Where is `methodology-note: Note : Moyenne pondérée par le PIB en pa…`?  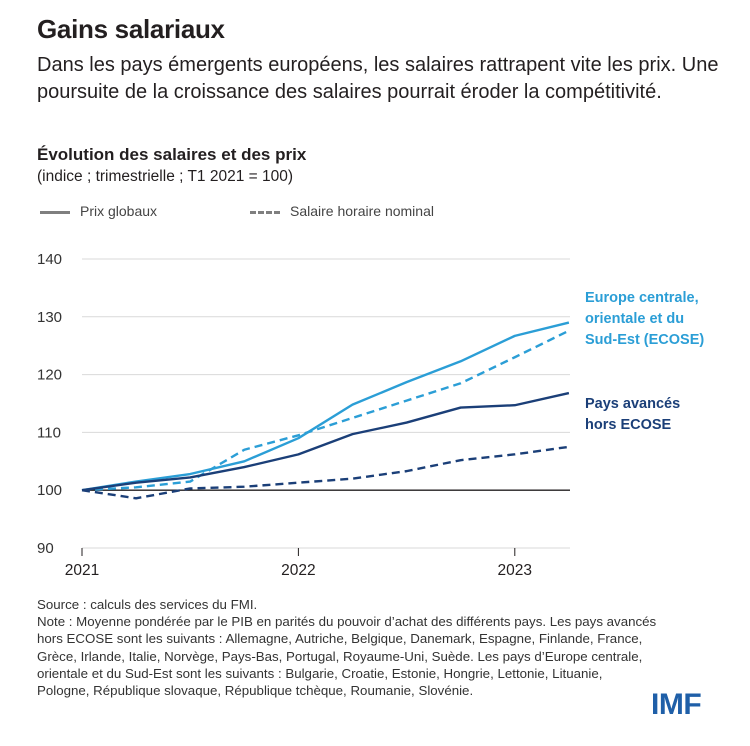
methodology-note: Note : Moyenne pondérée par le PIB en pa… is located at coordinates (347, 656).